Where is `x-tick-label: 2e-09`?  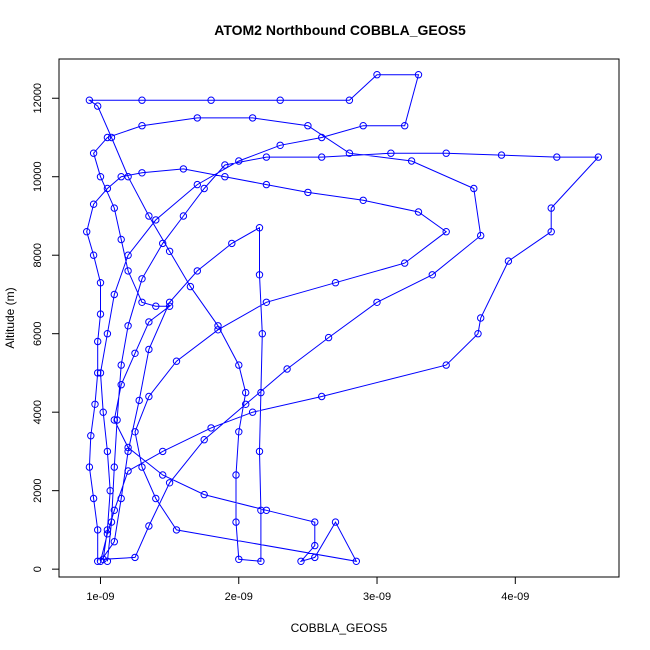
x-tick-label: 2e-09 is located at coordinates (239, 597).